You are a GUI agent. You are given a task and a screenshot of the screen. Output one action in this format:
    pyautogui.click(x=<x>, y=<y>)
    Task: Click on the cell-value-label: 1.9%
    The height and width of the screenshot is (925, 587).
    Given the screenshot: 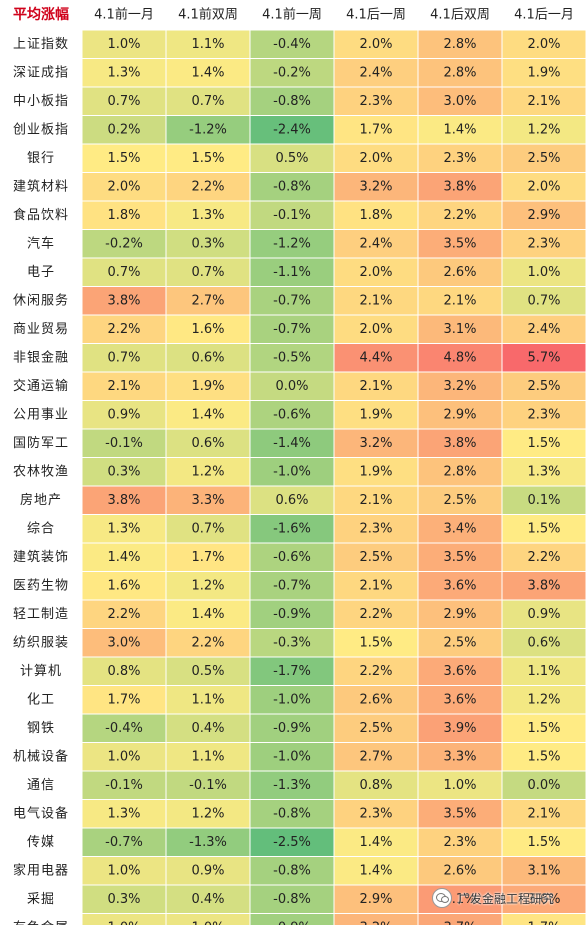 What is the action you would take?
    pyautogui.click(x=207, y=386)
    